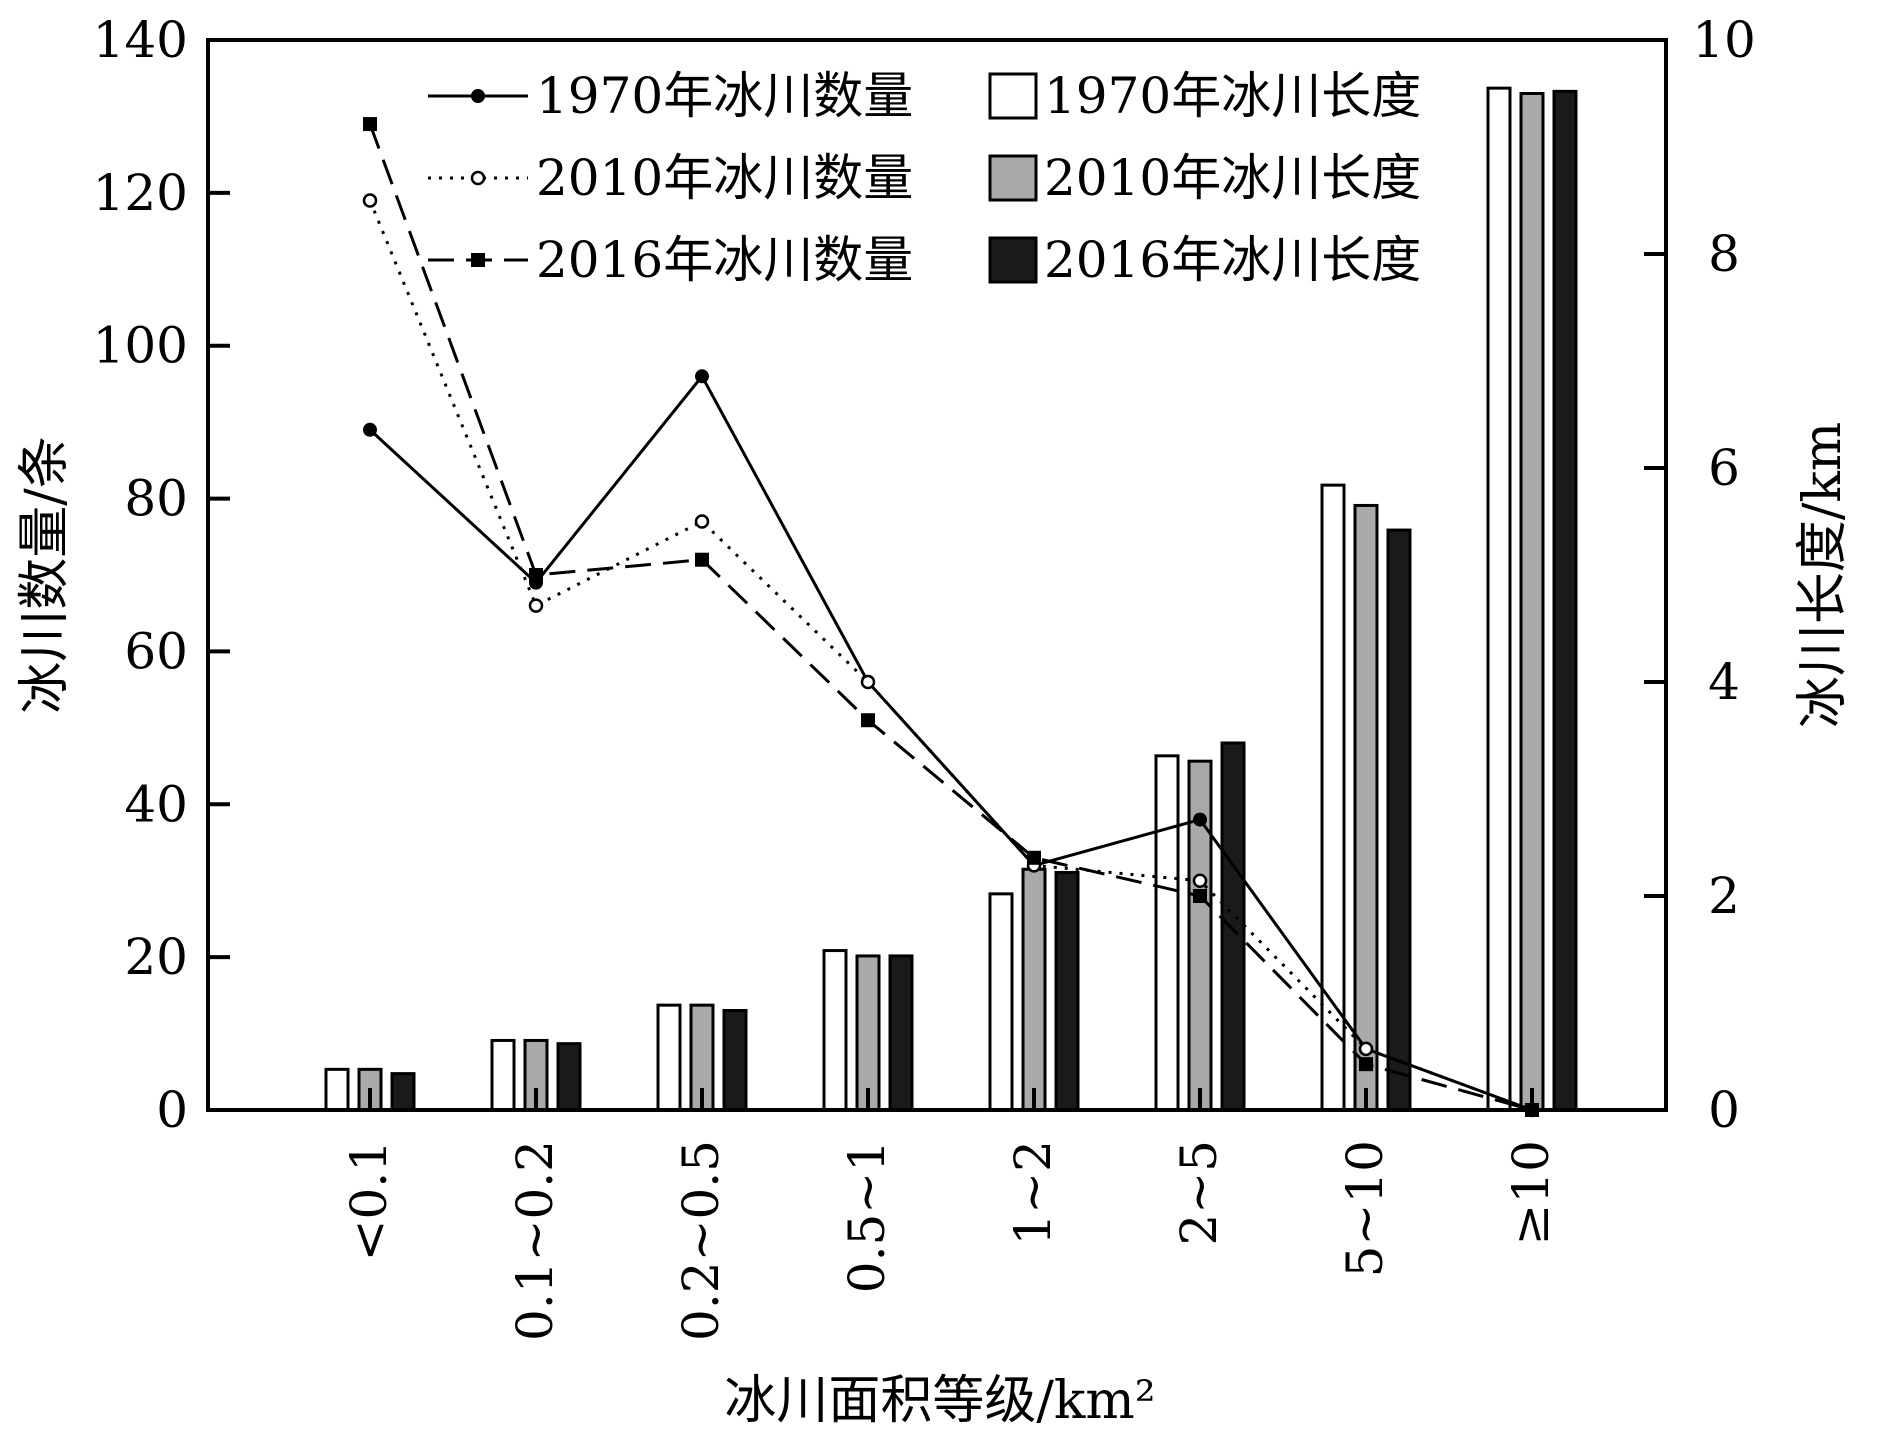  Describe the element at coordinates (724, 178) in the screenshot. I see `legend-line-label-1: 2010年冰川数量` at that location.